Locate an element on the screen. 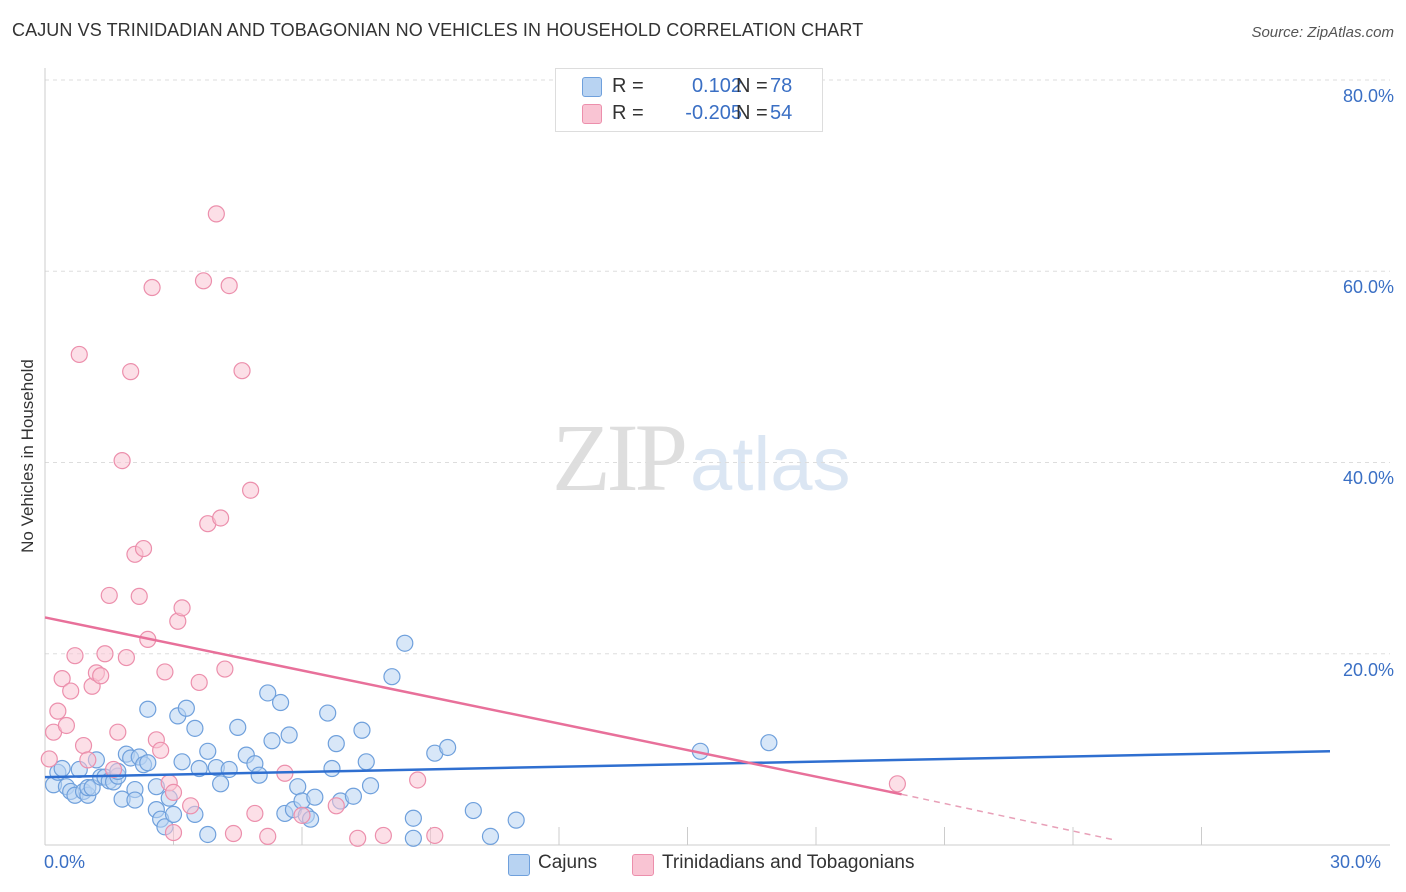 The width and height of the screenshot is (1406, 892). y-tick-label: 40.0% is located at coordinates (1368, 478).